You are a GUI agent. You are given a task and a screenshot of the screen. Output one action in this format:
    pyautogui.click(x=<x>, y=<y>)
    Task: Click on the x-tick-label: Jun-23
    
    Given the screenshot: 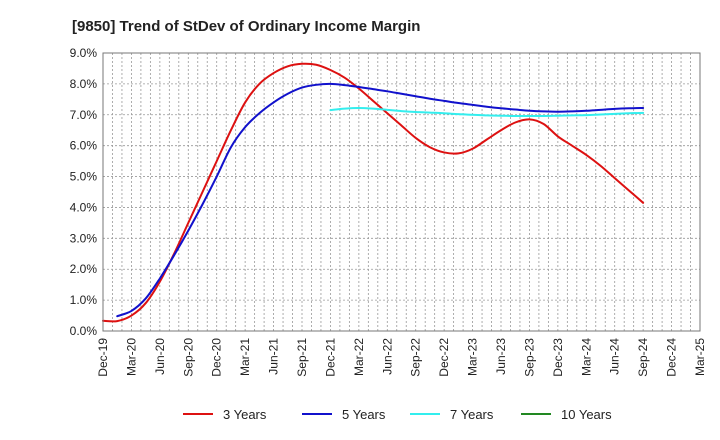 What is the action you would take?
    pyautogui.click(x=501, y=356)
    